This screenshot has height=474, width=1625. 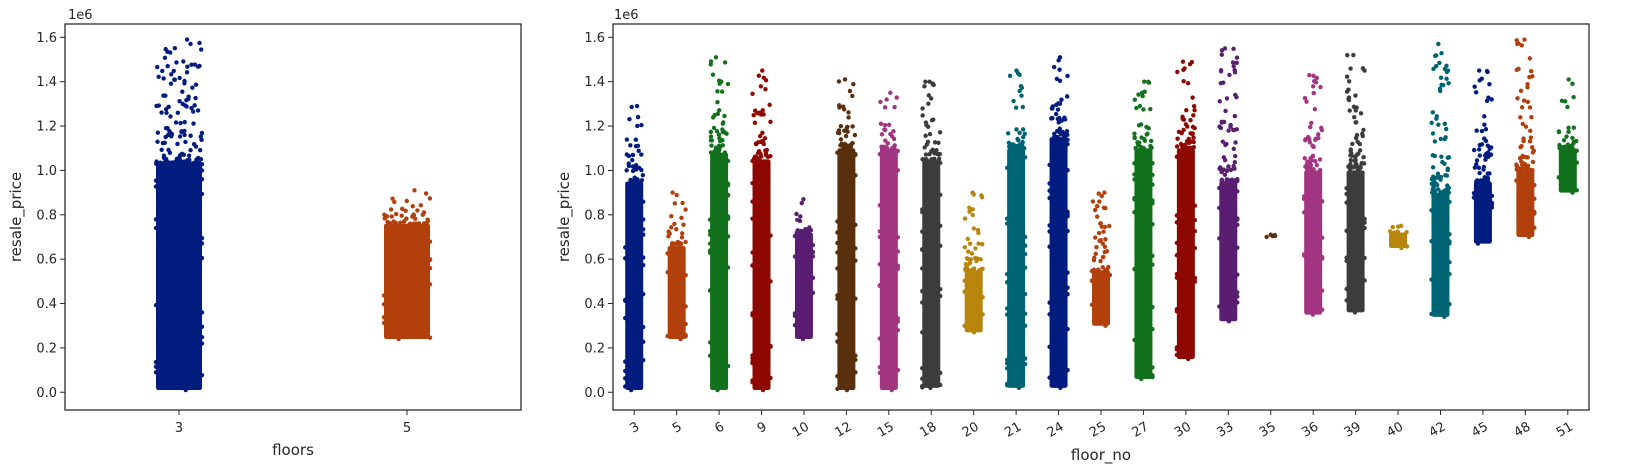 I want to click on y-tick-label: 0.0, so click(x=594, y=393).